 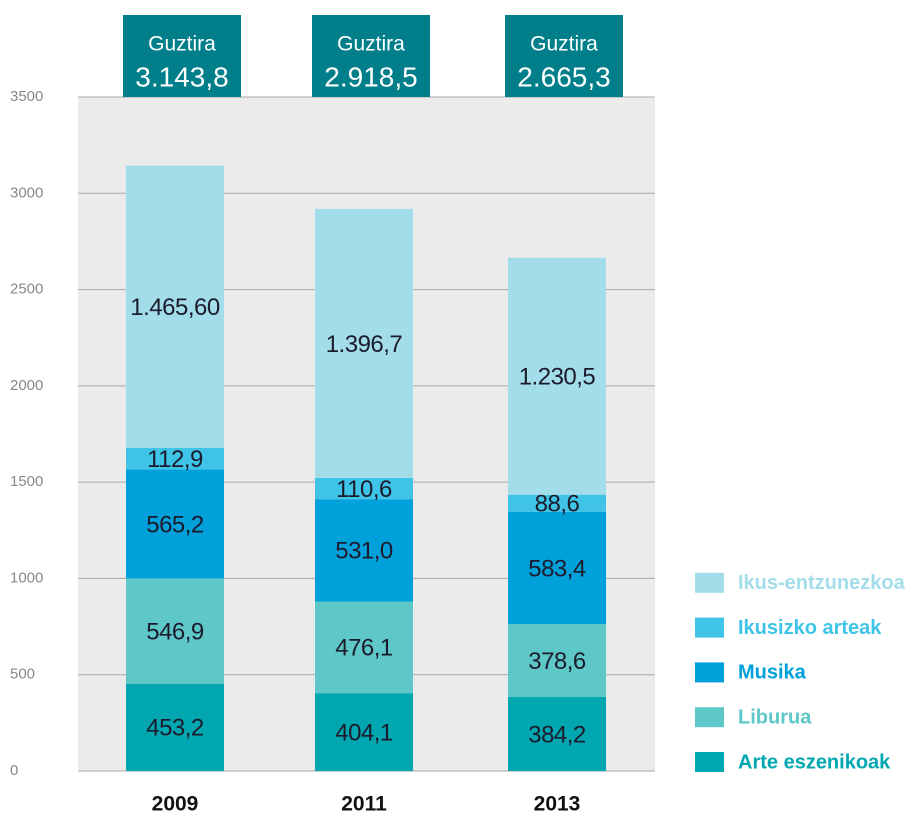 What do you see at coordinates (26, 289) in the screenshot?
I see `y-tick-label: 2500` at bounding box center [26, 289].